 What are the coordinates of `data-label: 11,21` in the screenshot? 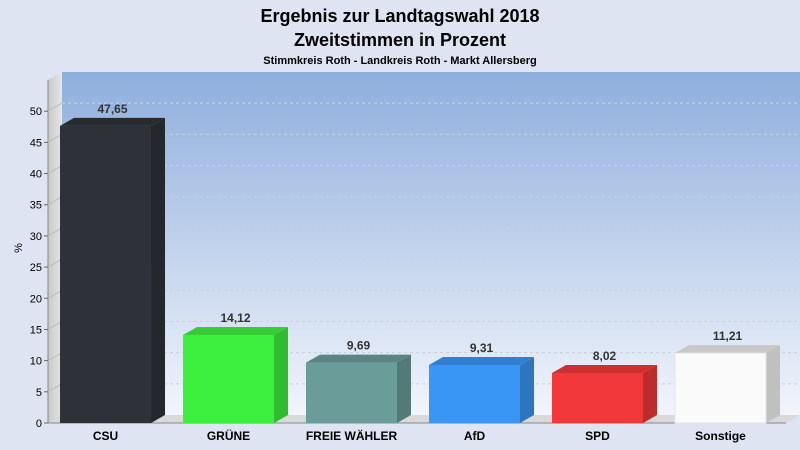 It's located at (728, 336).